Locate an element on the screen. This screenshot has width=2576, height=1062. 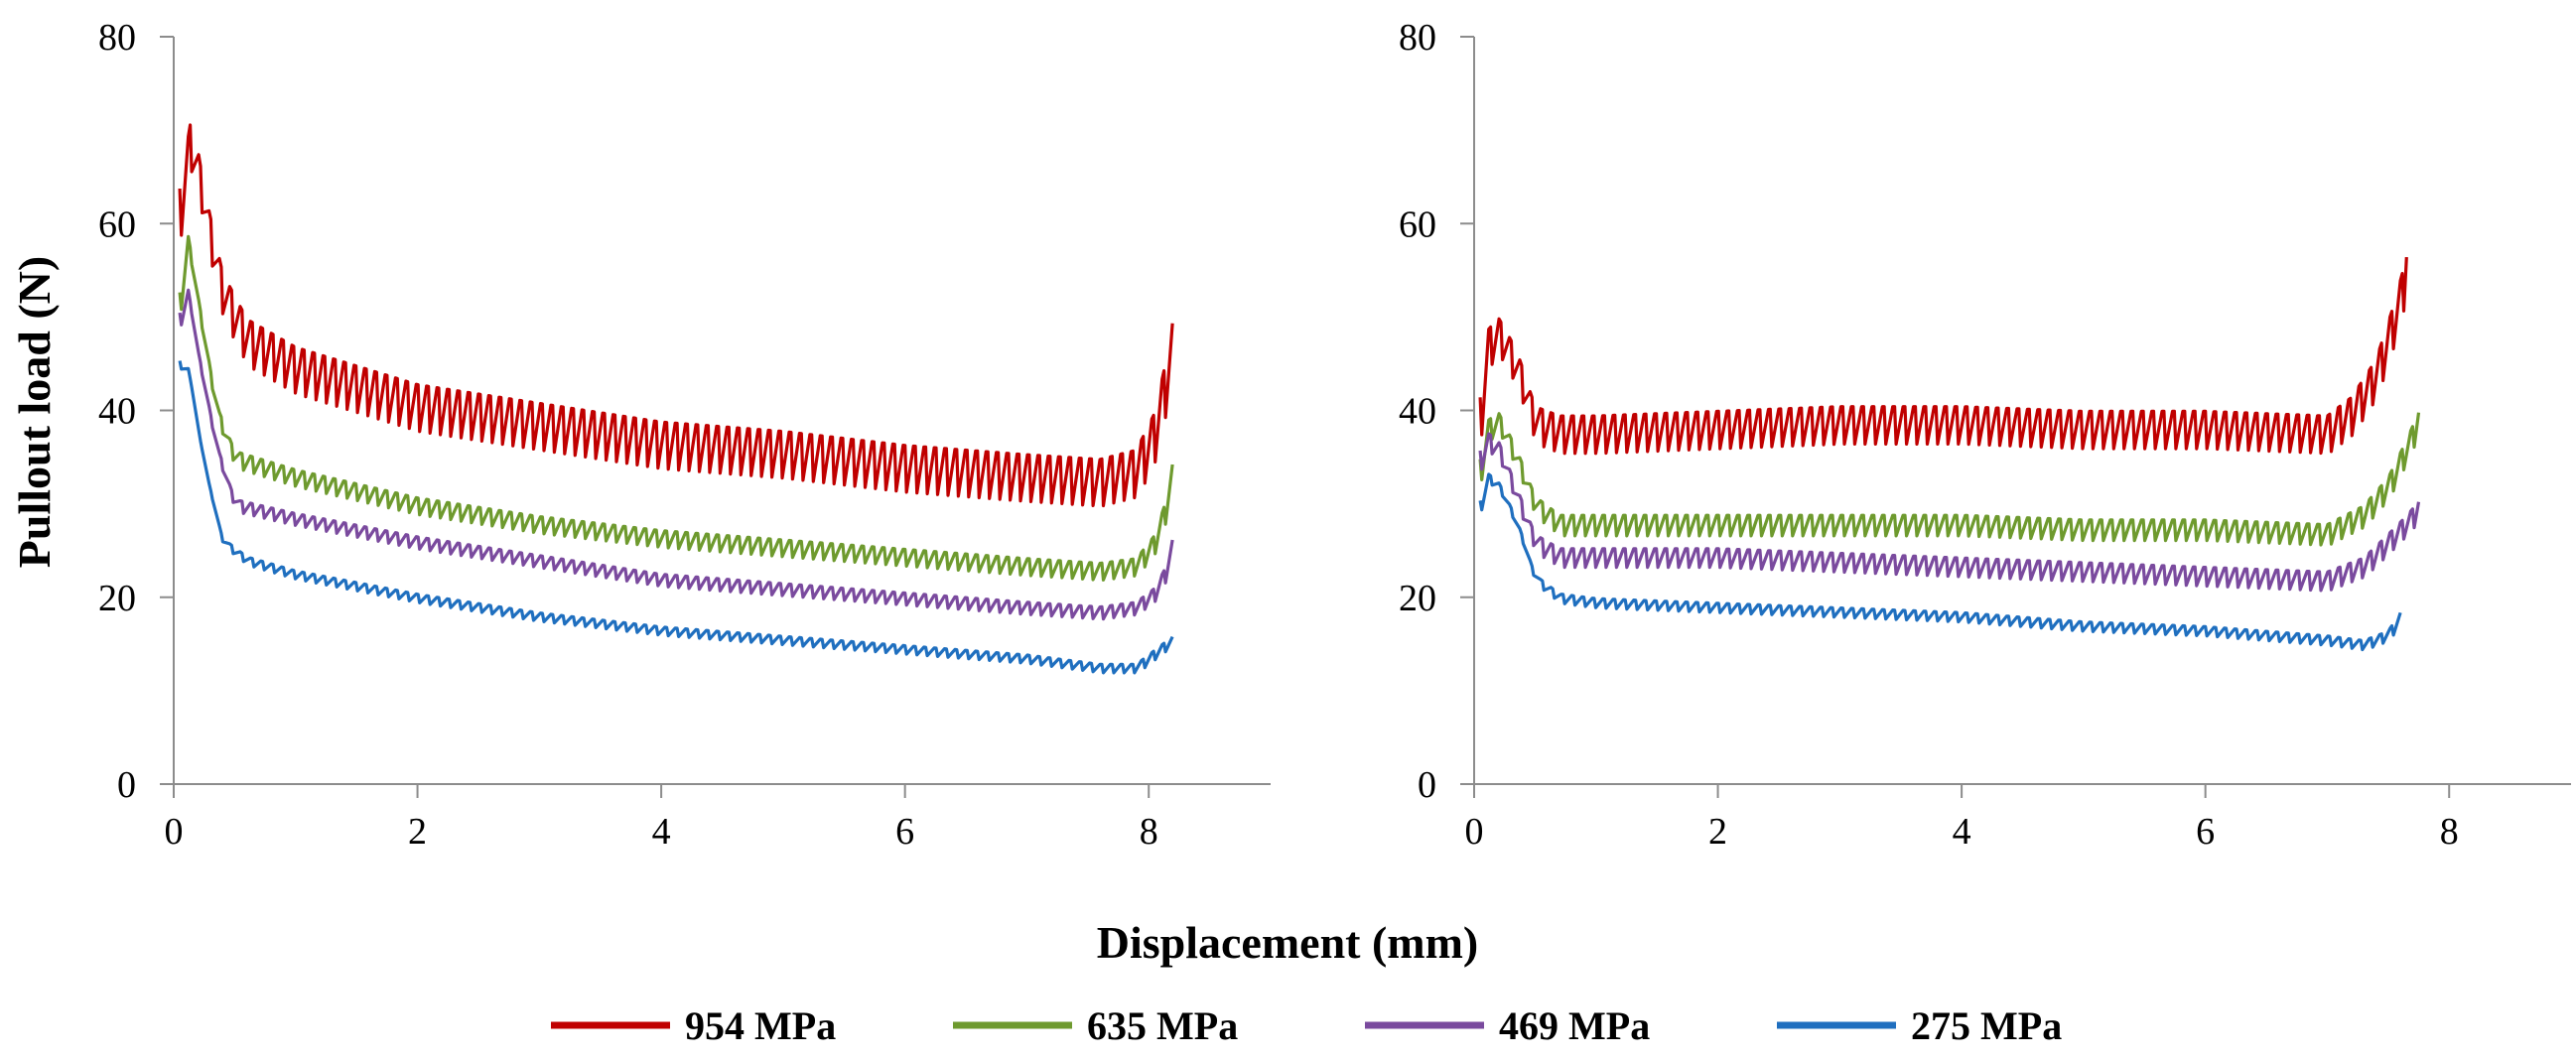
legend-label: 275 MPa is located at coordinates (1986, 1025).